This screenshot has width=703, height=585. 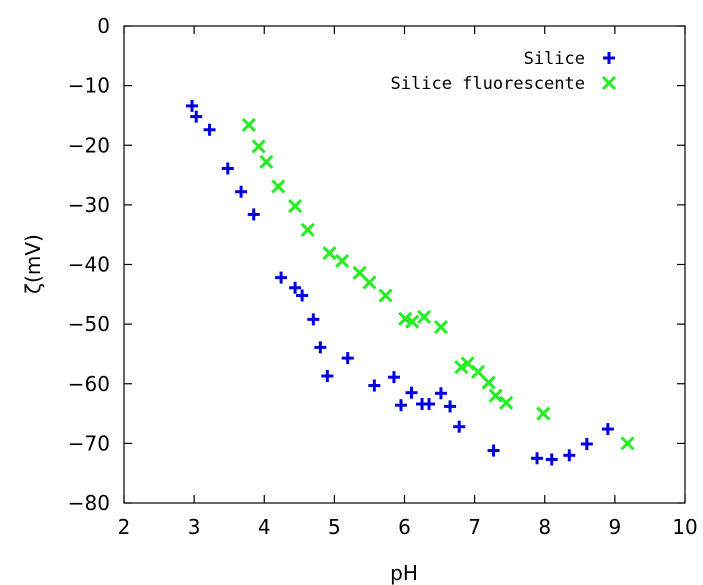 What do you see at coordinates (89, 145) in the screenshot?
I see `y-tick-label: −20` at bounding box center [89, 145].